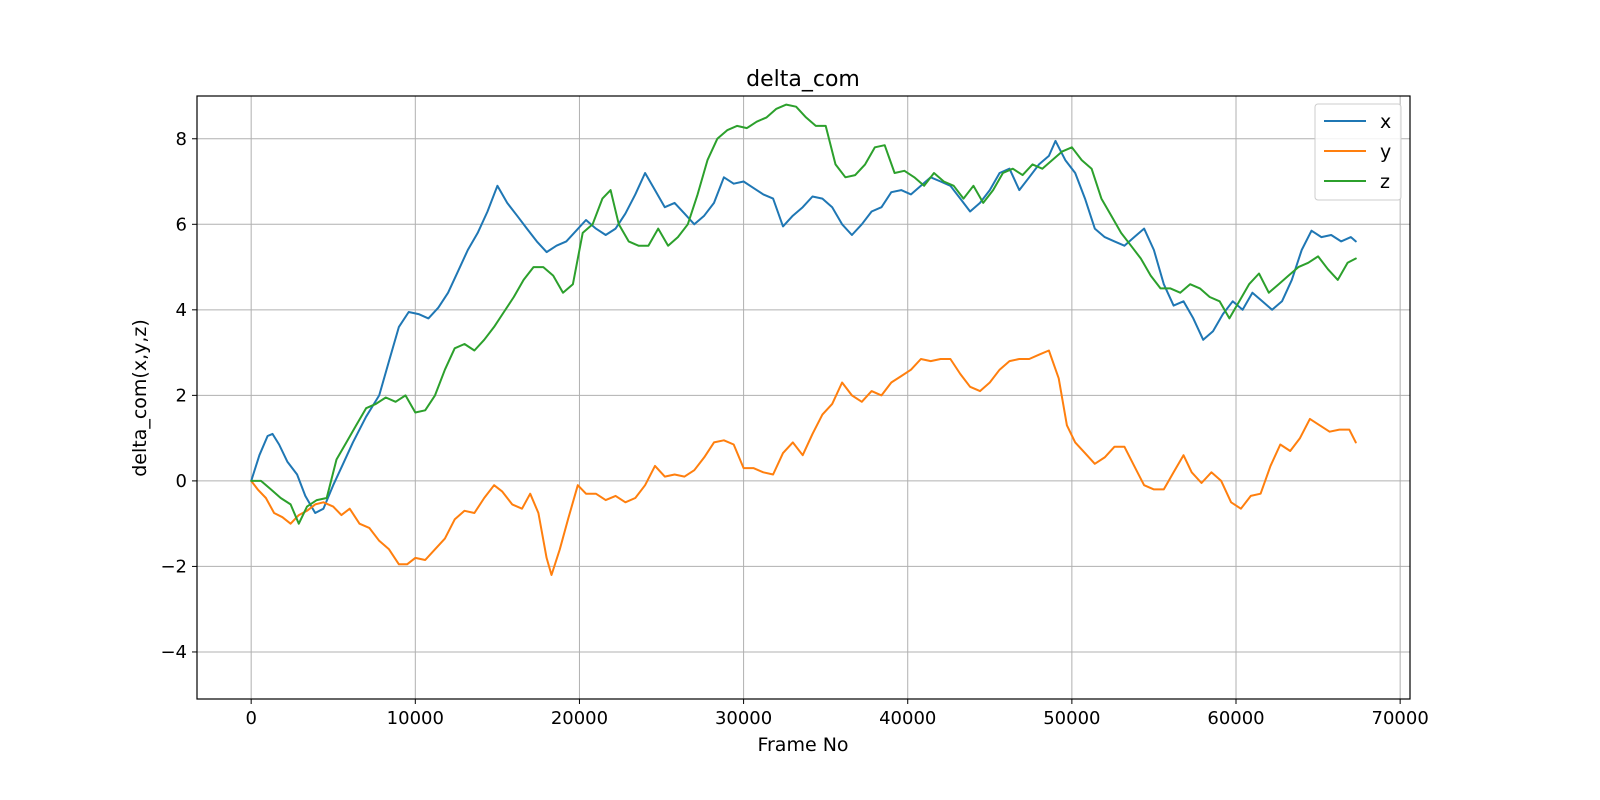  Describe the element at coordinates (181, 139) in the screenshot. I see `y-tick-label: 8` at that location.